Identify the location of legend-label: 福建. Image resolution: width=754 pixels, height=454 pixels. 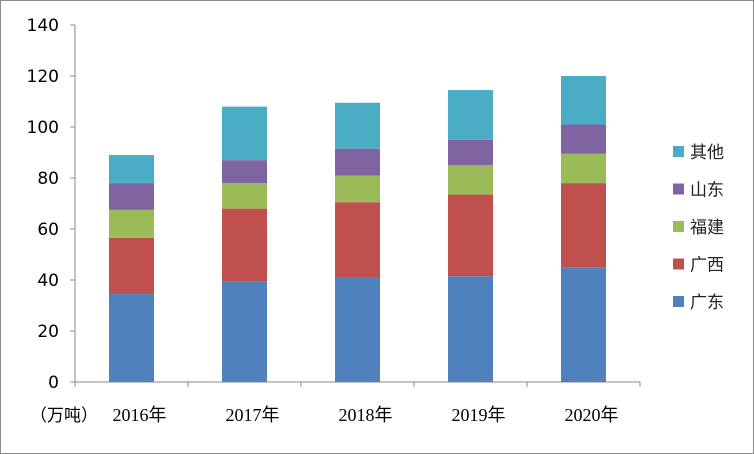
(707, 228).